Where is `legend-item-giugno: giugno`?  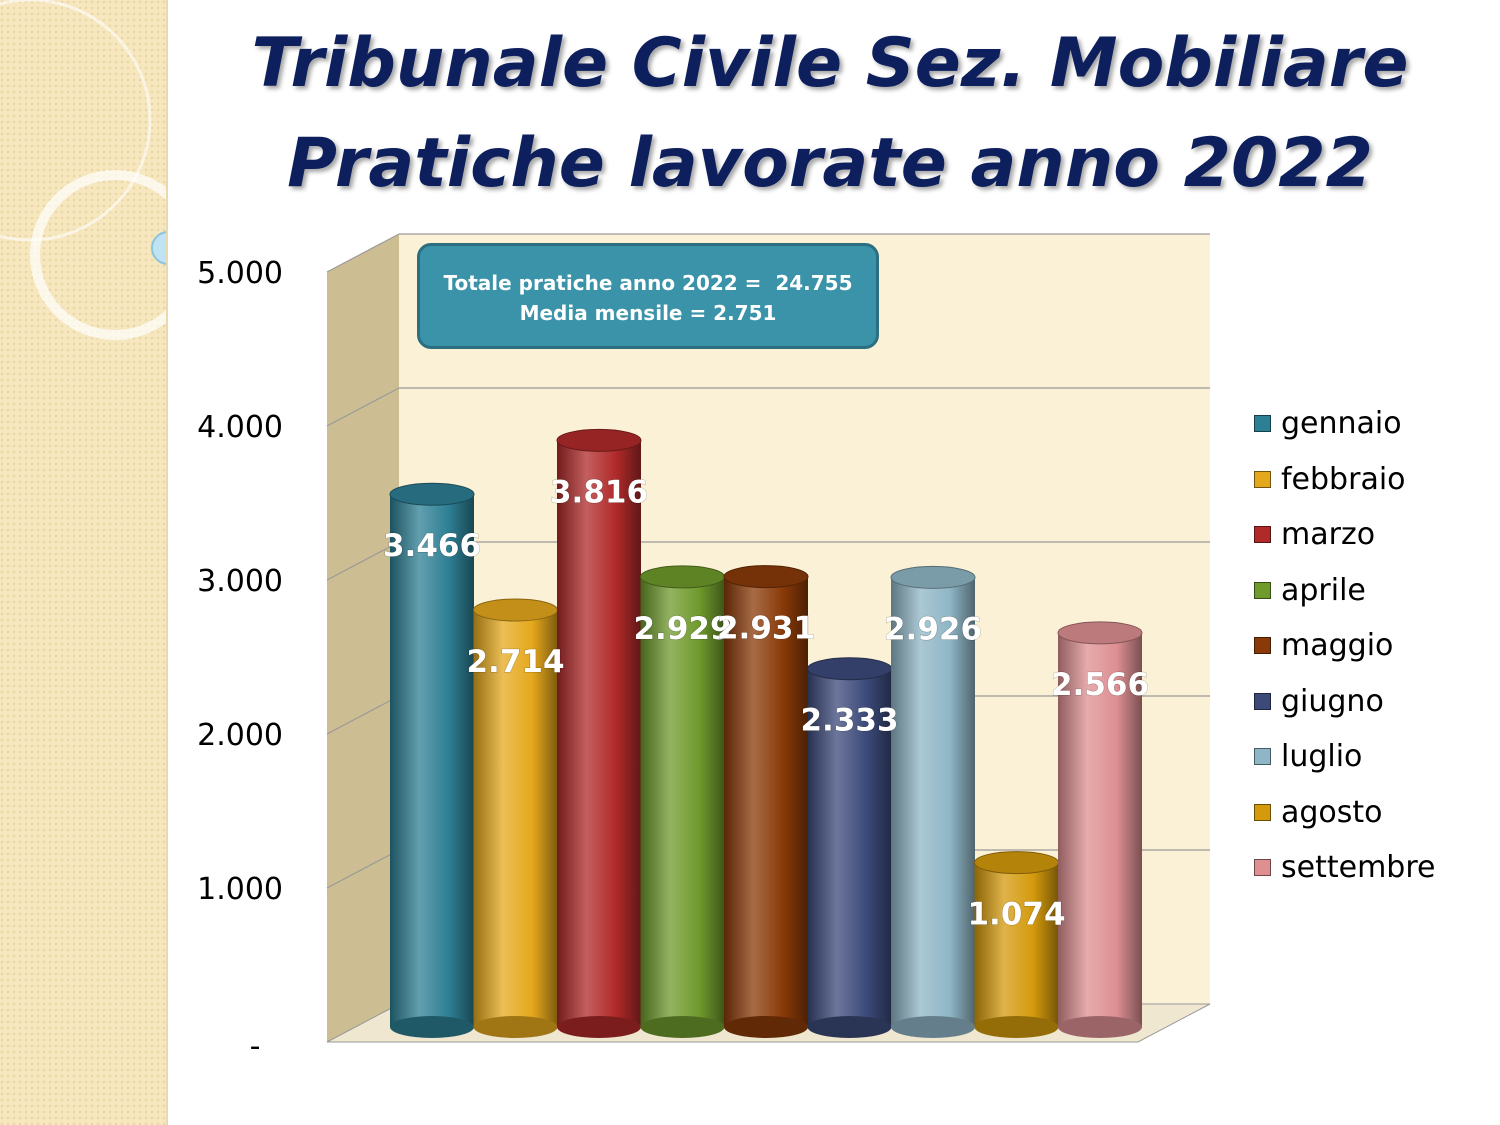
legend-item-giugno: giugno is located at coordinates (1344, 702).